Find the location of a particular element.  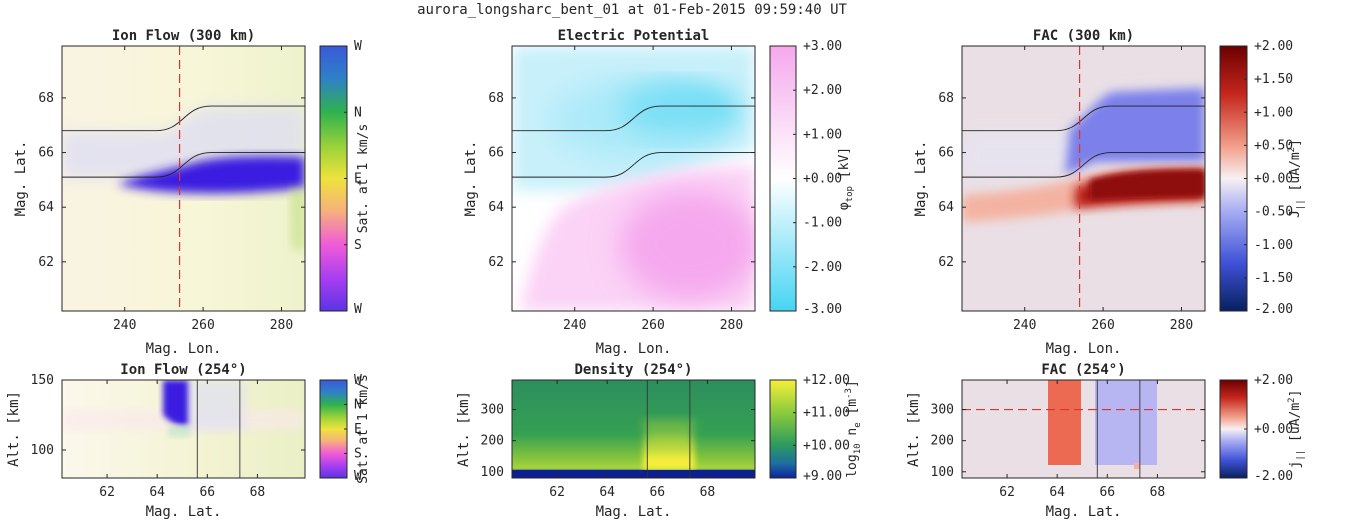

ion-flow-254-image is located at coordinates (183, 429).